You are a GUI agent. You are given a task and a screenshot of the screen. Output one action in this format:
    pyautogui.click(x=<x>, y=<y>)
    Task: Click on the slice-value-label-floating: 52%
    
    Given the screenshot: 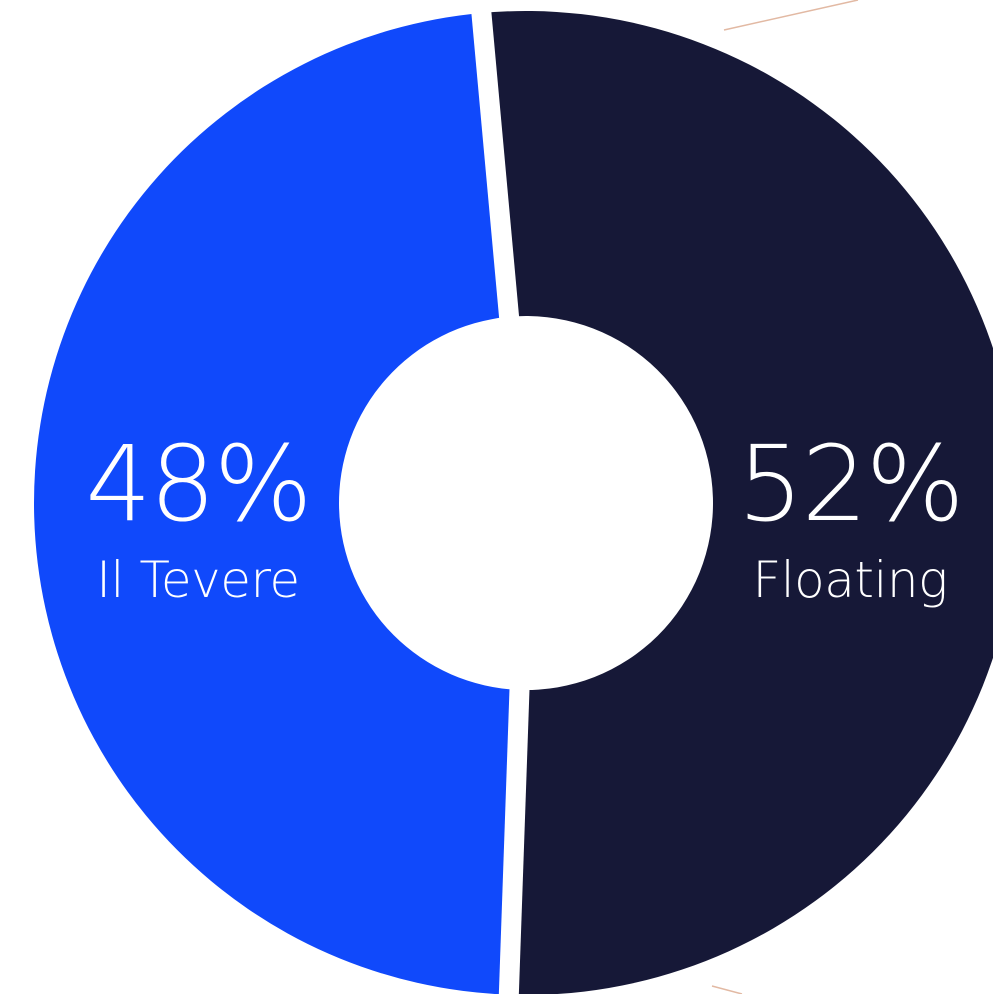 What is the action you would take?
    pyautogui.click(x=849, y=484)
    